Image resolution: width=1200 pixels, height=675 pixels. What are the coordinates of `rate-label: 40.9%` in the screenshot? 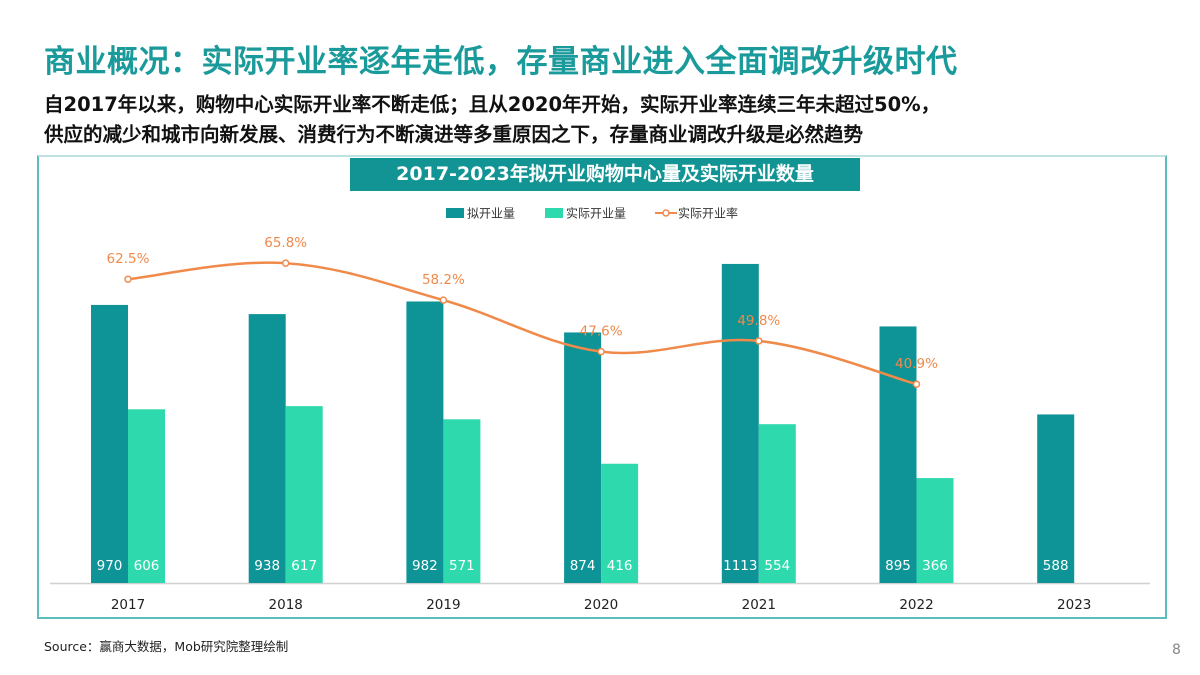 It's located at (916, 364).